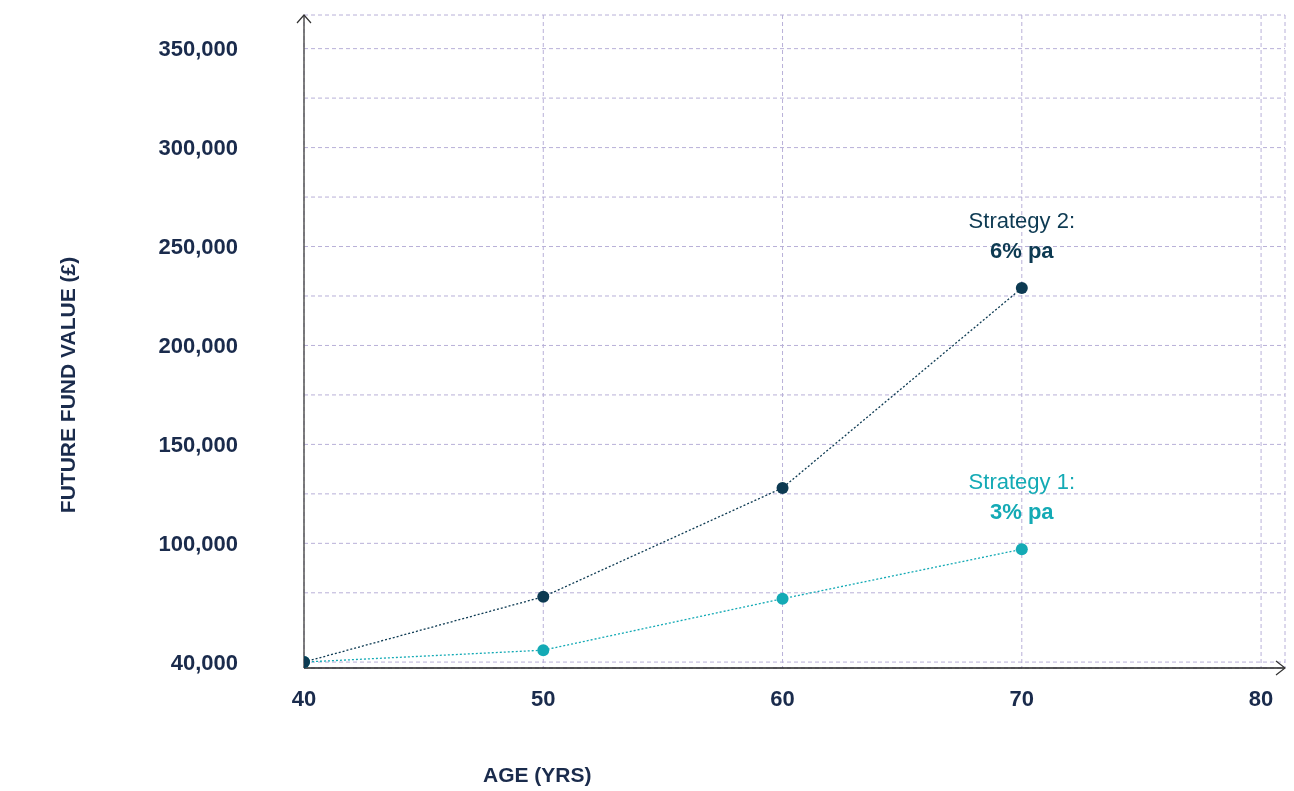  I want to click on y-tick-label: 200,000, so click(198, 346).